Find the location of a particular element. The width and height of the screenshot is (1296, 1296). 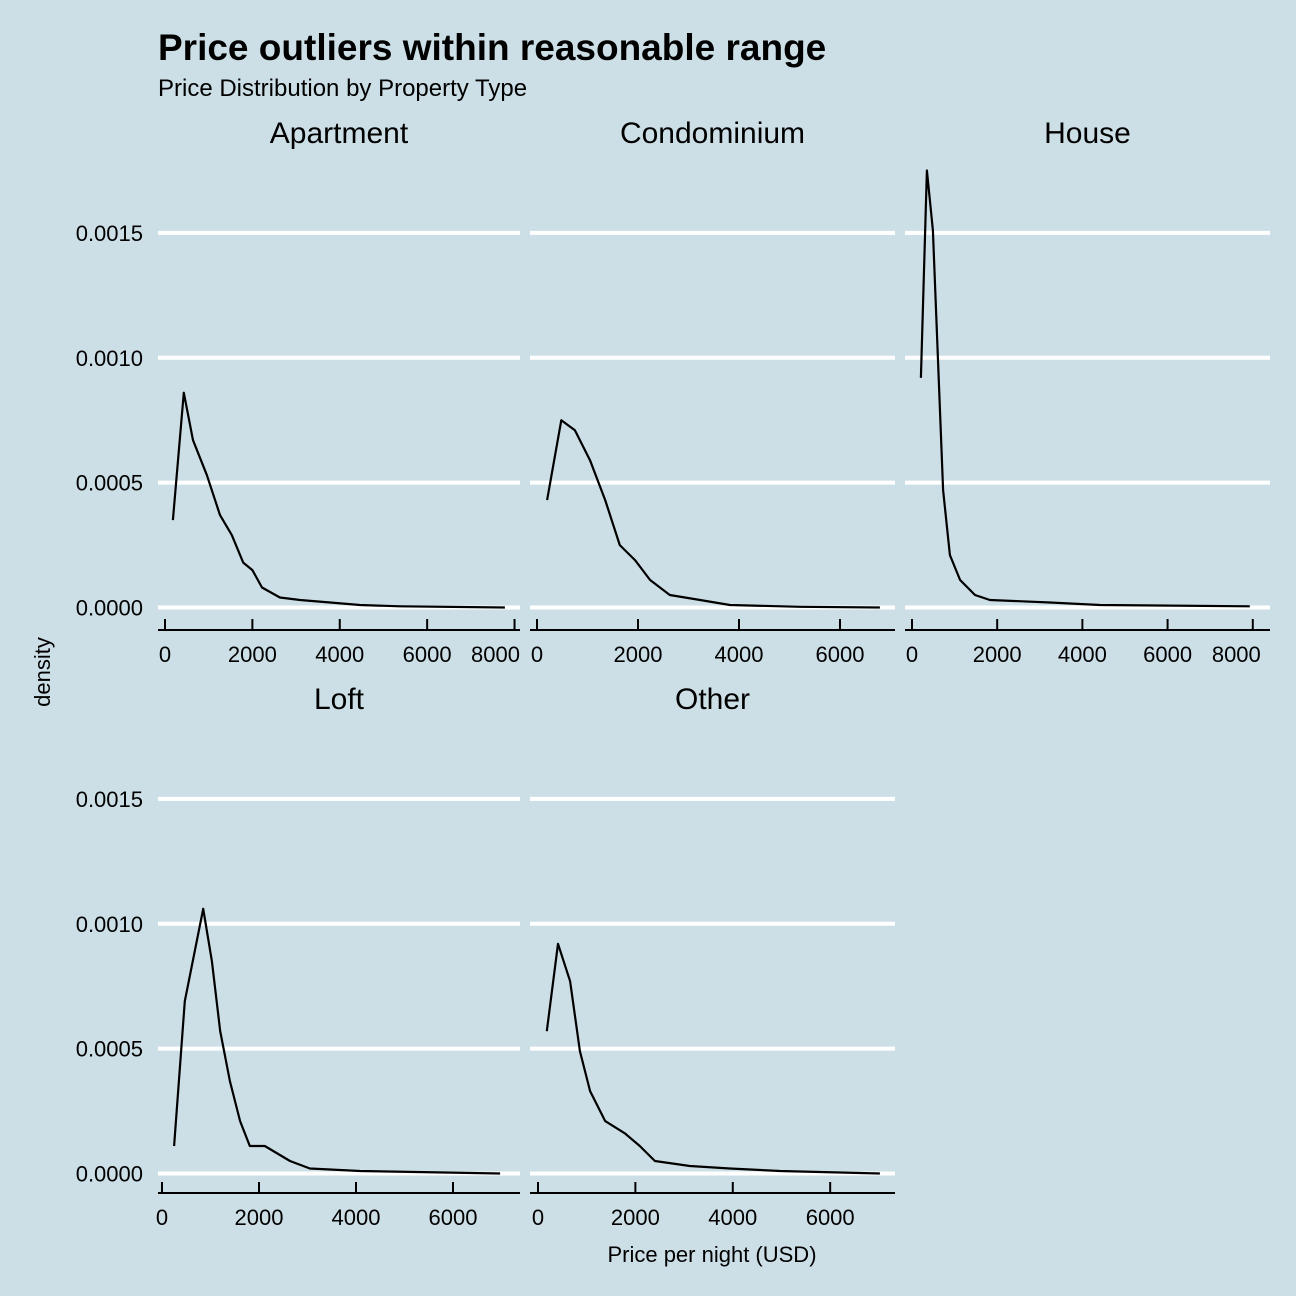

strip-label: Other is located at coordinates (712, 699).